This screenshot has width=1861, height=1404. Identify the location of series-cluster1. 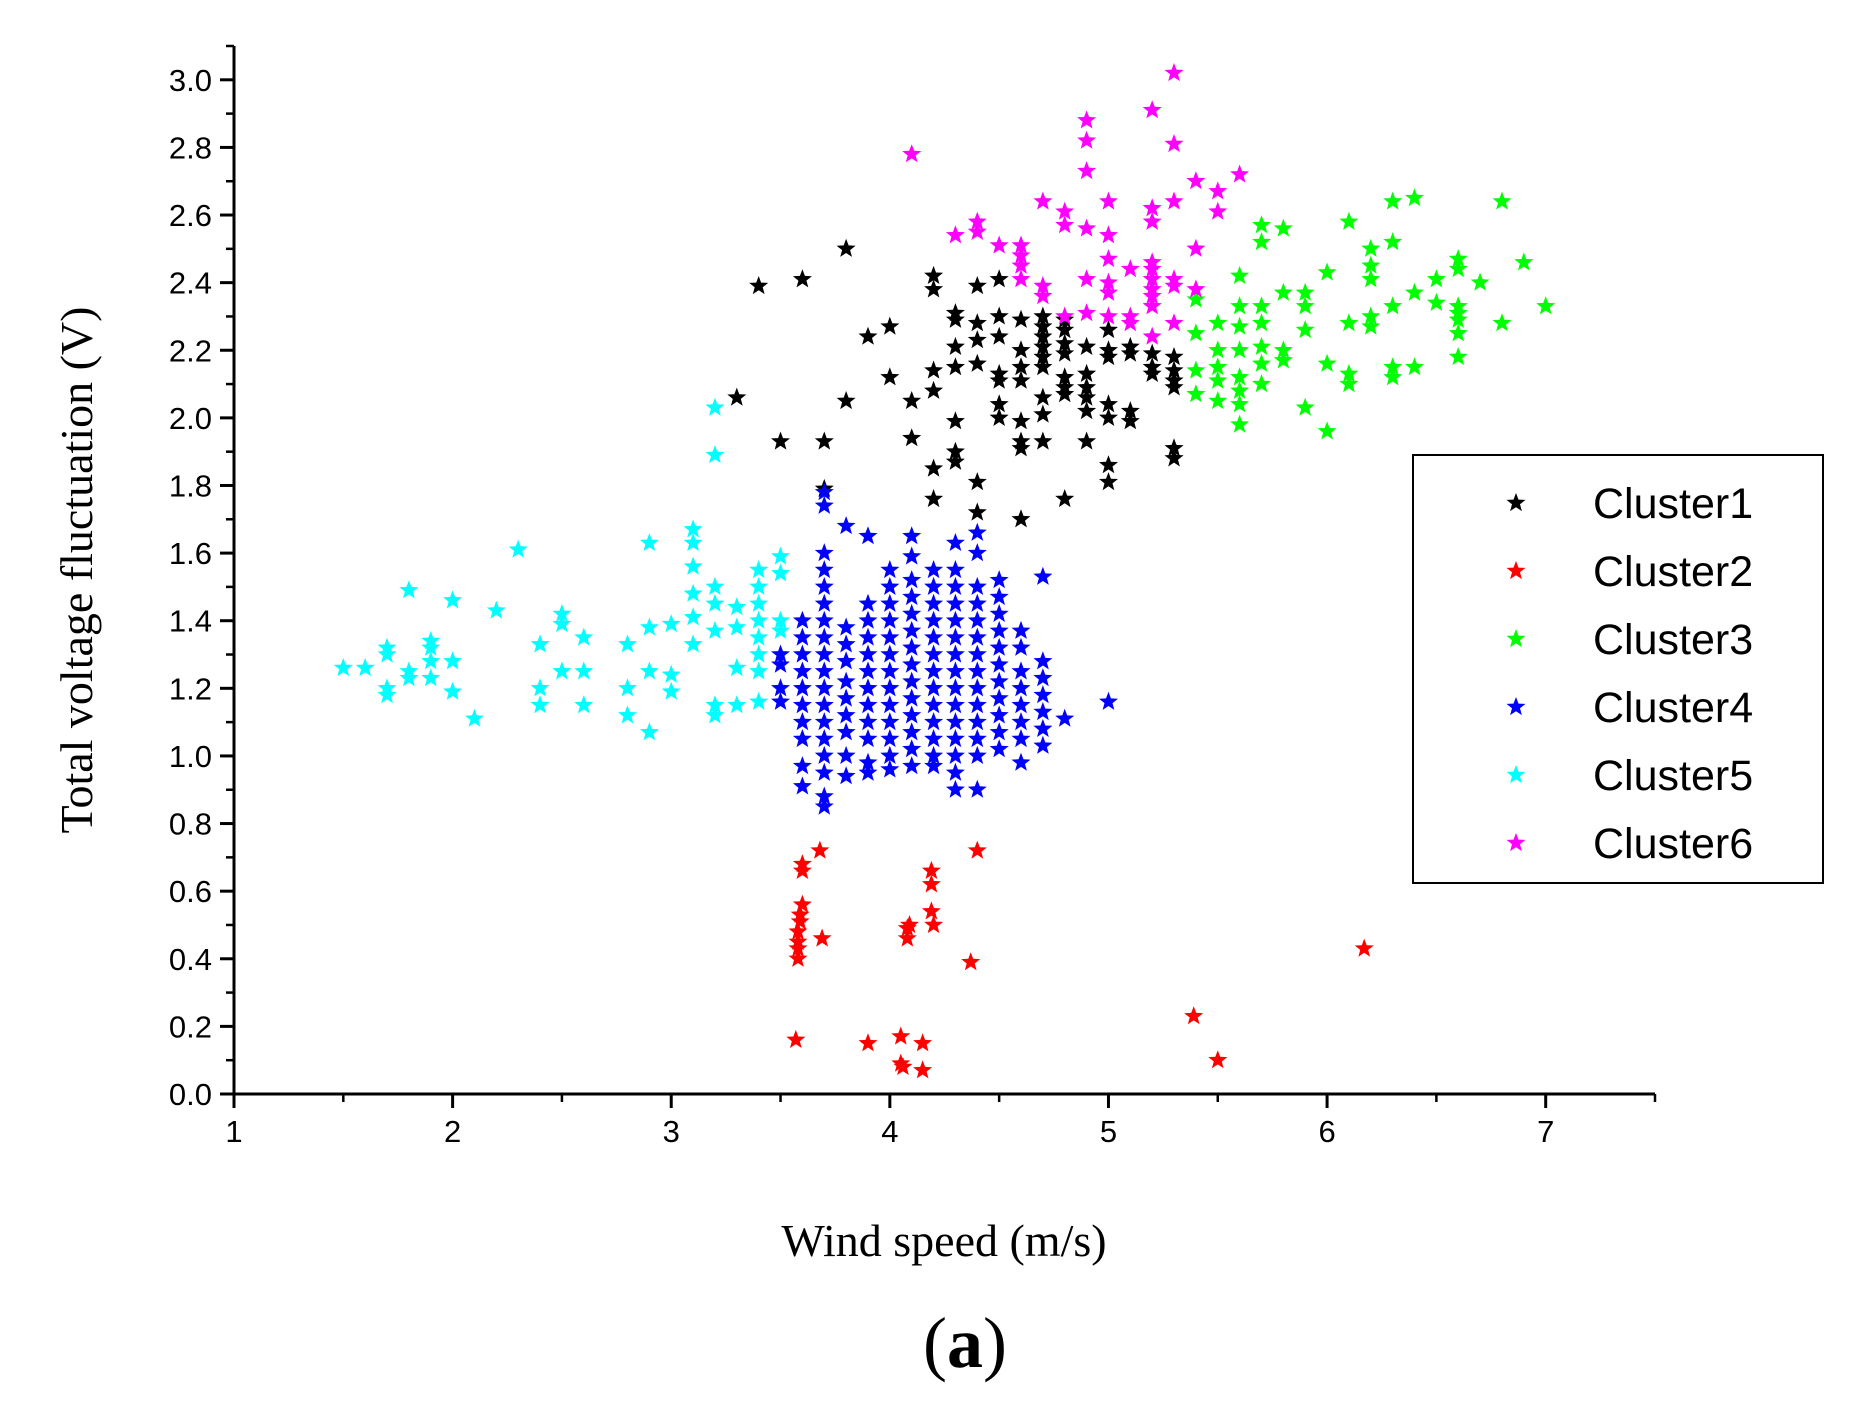
(955, 383).